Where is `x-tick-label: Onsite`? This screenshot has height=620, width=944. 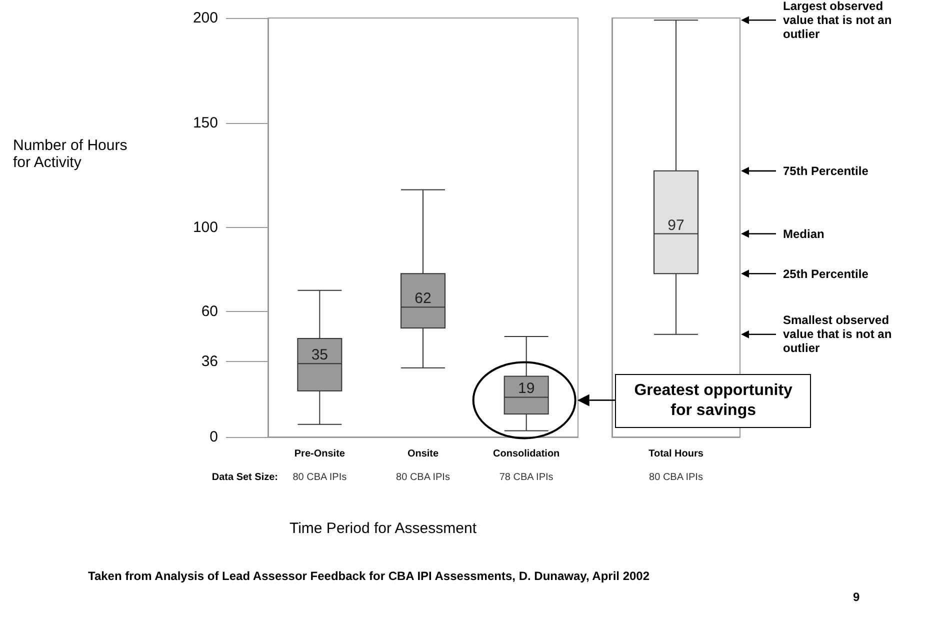 x-tick-label: Onsite is located at coordinates (423, 454).